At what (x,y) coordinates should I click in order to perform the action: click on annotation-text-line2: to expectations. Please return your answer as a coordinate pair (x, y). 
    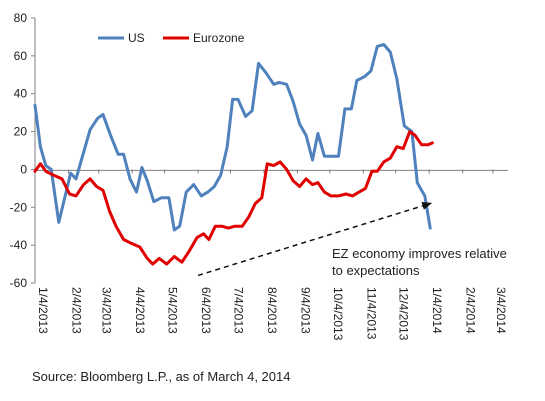
    Looking at the image, I should click on (376, 270).